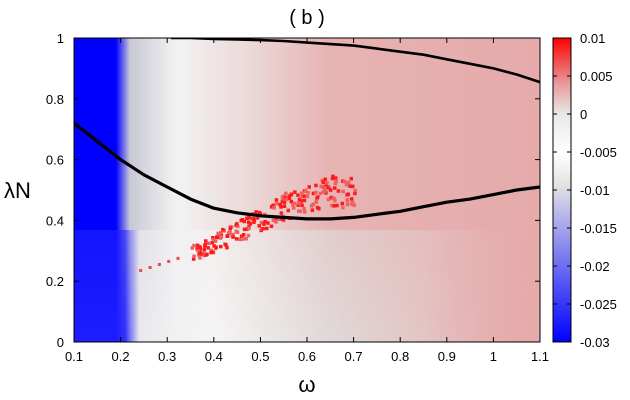 The width and height of the screenshot is (630, 400). Describe the element at coordinates (55, 220) in the screenshot. I see `y-tick-label: 0.4` at that location.